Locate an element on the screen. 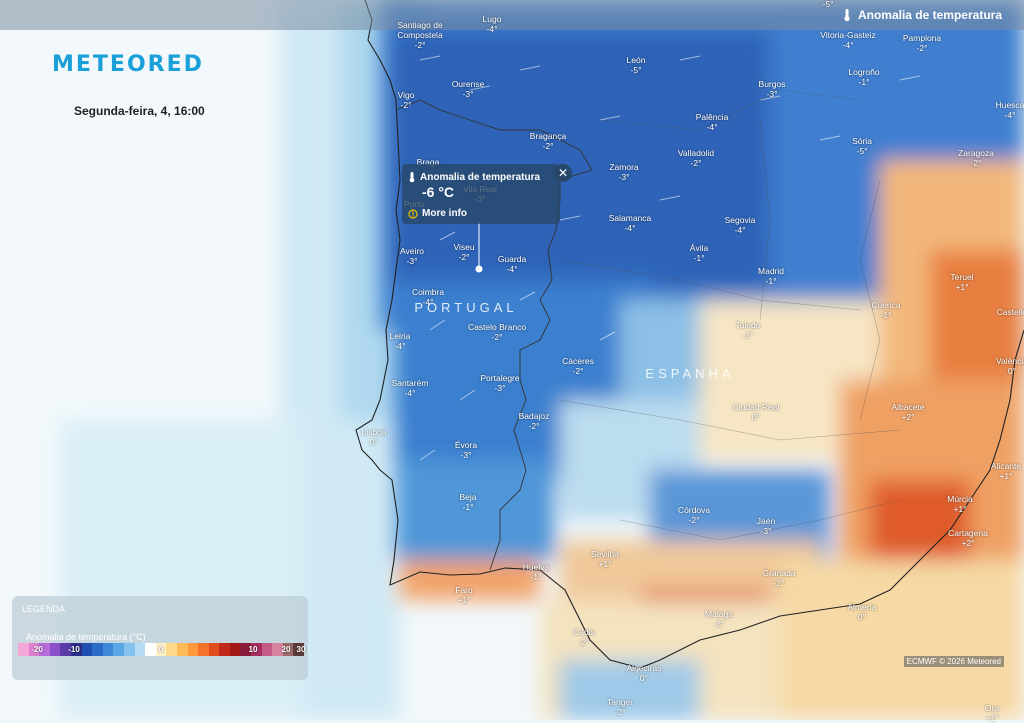  legend-ticks: -20 -10 0 10 20 30 is located at coordinates (161, 649).